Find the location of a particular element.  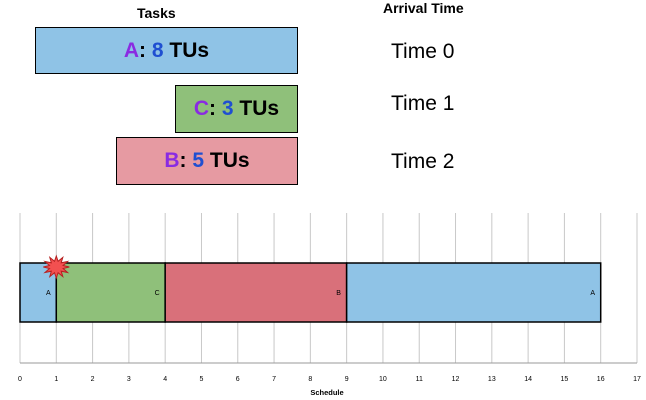

task-duration: 5 is located at coordinates (198, 160).